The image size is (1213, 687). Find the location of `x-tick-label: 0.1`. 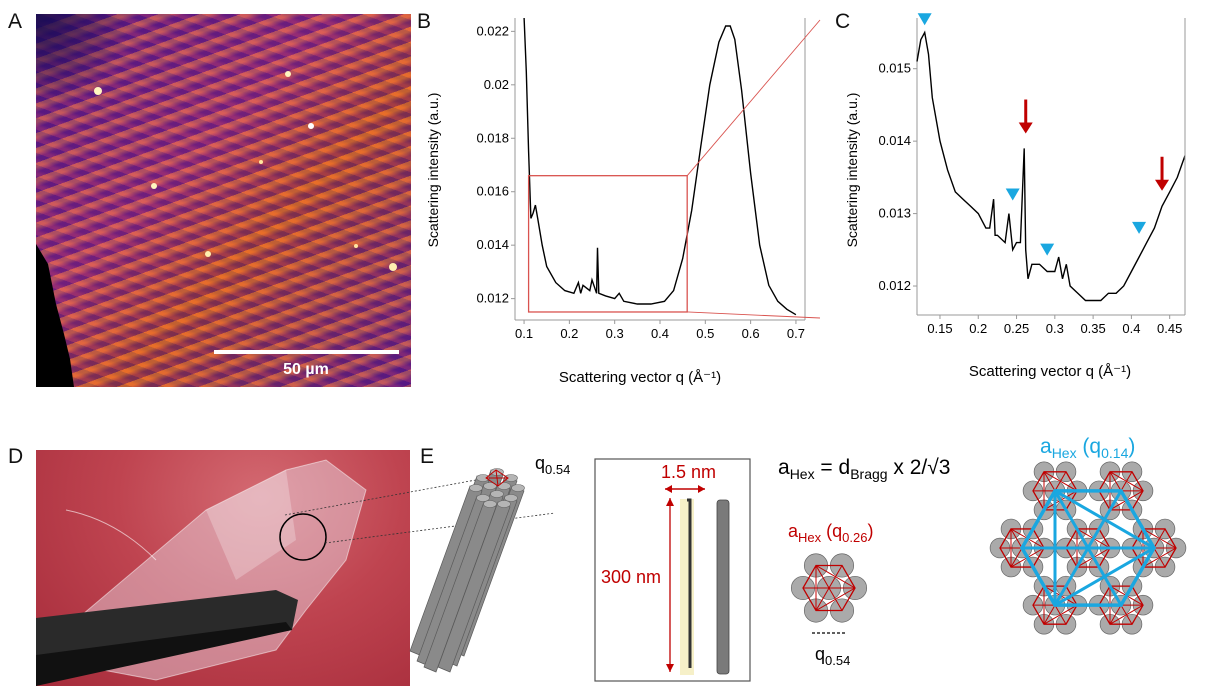

x-tick-label: 0.1 is located at coordinates (524, 333).